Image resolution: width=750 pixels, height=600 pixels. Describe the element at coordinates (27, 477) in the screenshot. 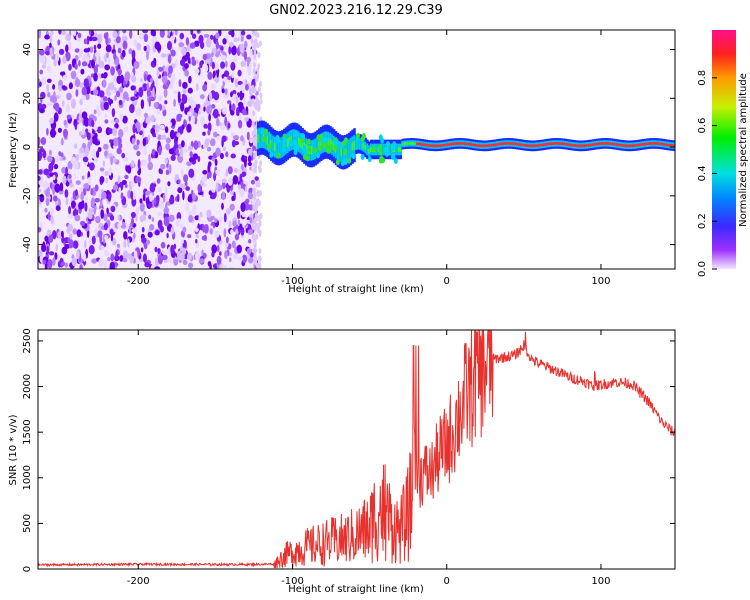

I see `y-tick-label: 1000` at that location.